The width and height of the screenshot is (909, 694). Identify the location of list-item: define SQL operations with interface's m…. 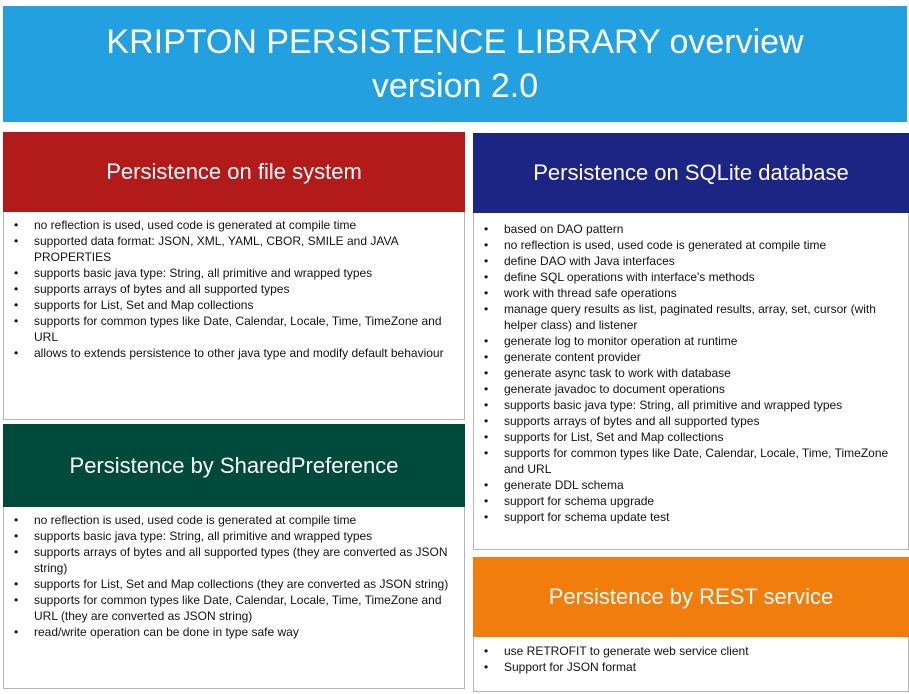
(692, 277).